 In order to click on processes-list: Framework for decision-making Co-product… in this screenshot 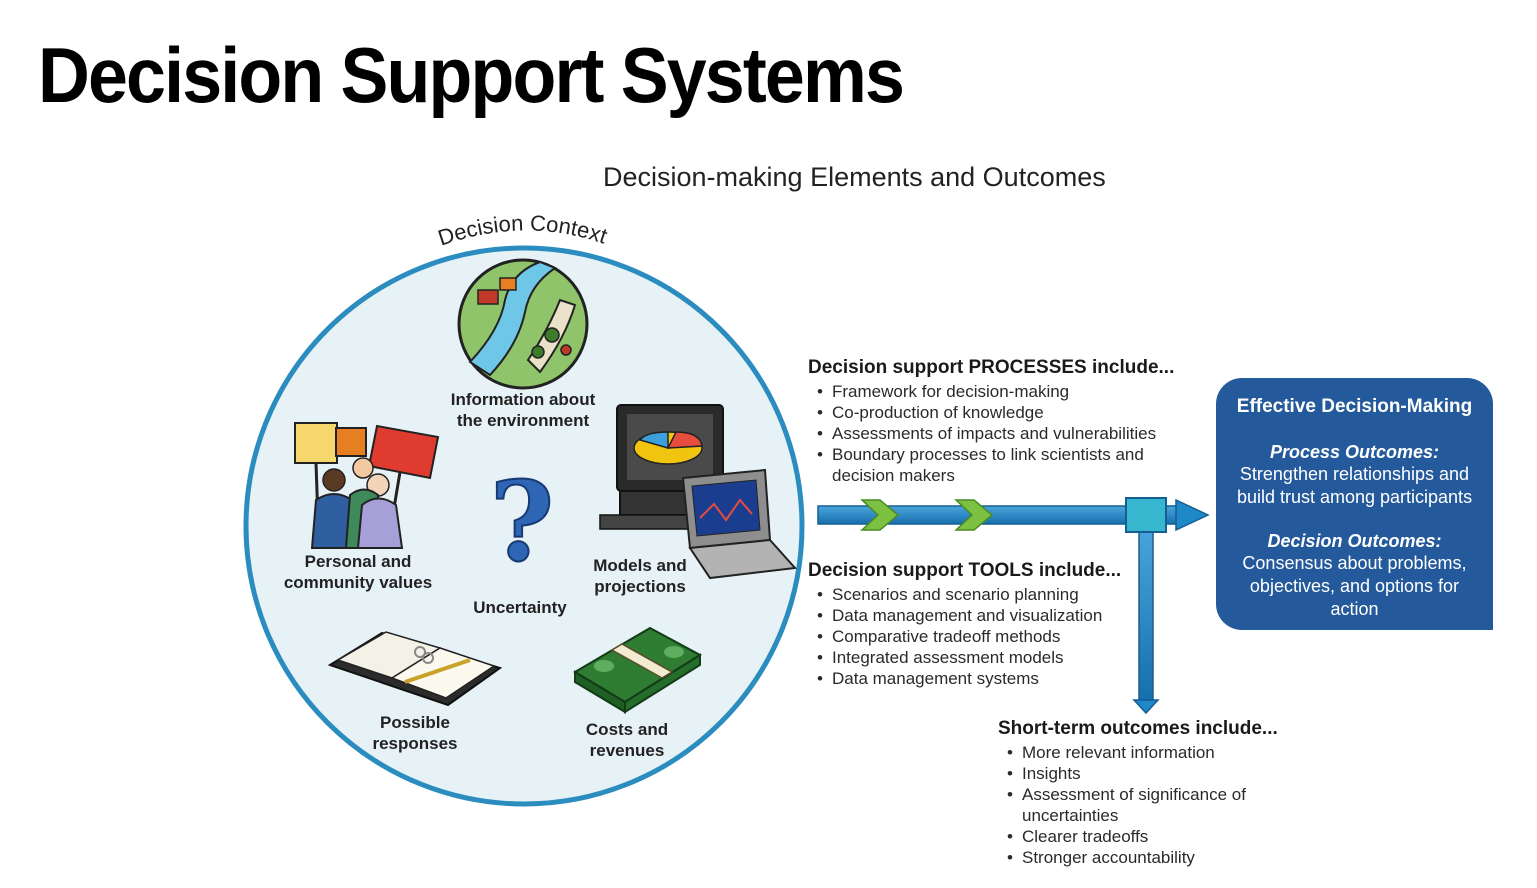, I will do `click(998, 433)`.